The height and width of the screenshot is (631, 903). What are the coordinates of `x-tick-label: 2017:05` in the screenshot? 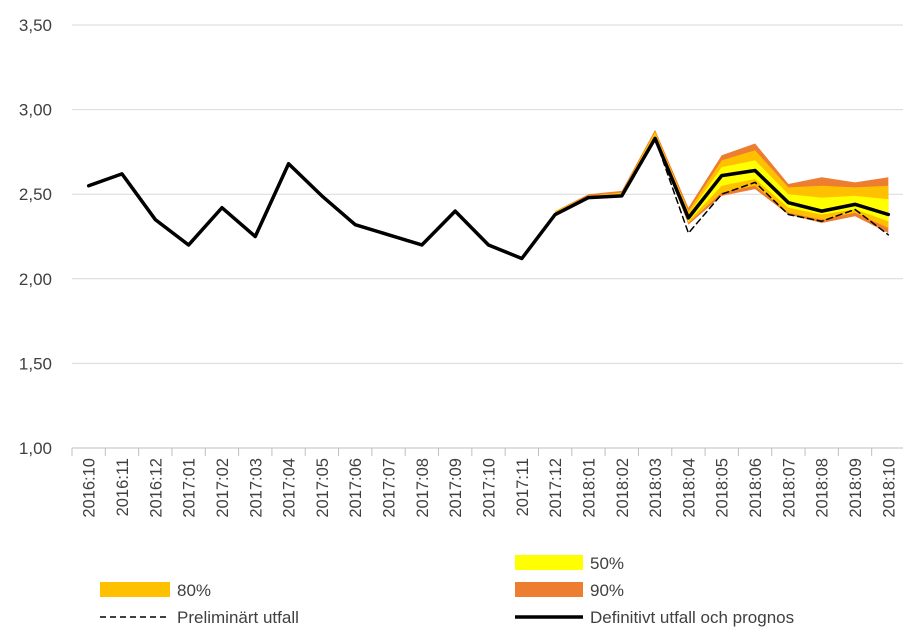 It's located at (323, 488).